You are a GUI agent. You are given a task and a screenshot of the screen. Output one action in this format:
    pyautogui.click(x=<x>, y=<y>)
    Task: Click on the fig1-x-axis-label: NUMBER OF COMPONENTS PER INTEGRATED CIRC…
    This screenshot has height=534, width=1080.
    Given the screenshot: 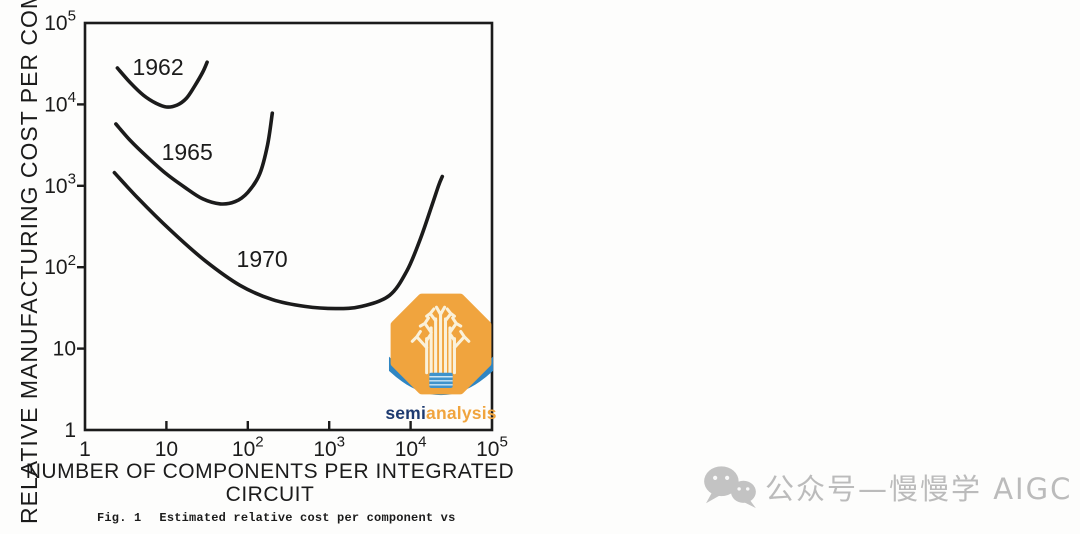 What is the action you would take?
    pyautogui.click(x=270, y=483)
    